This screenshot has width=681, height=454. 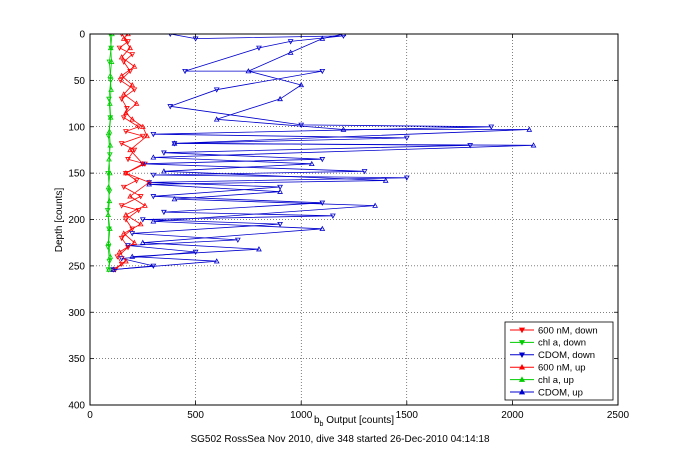 I want to click on x-tick-label: 1000, so click(x=301, y=415).